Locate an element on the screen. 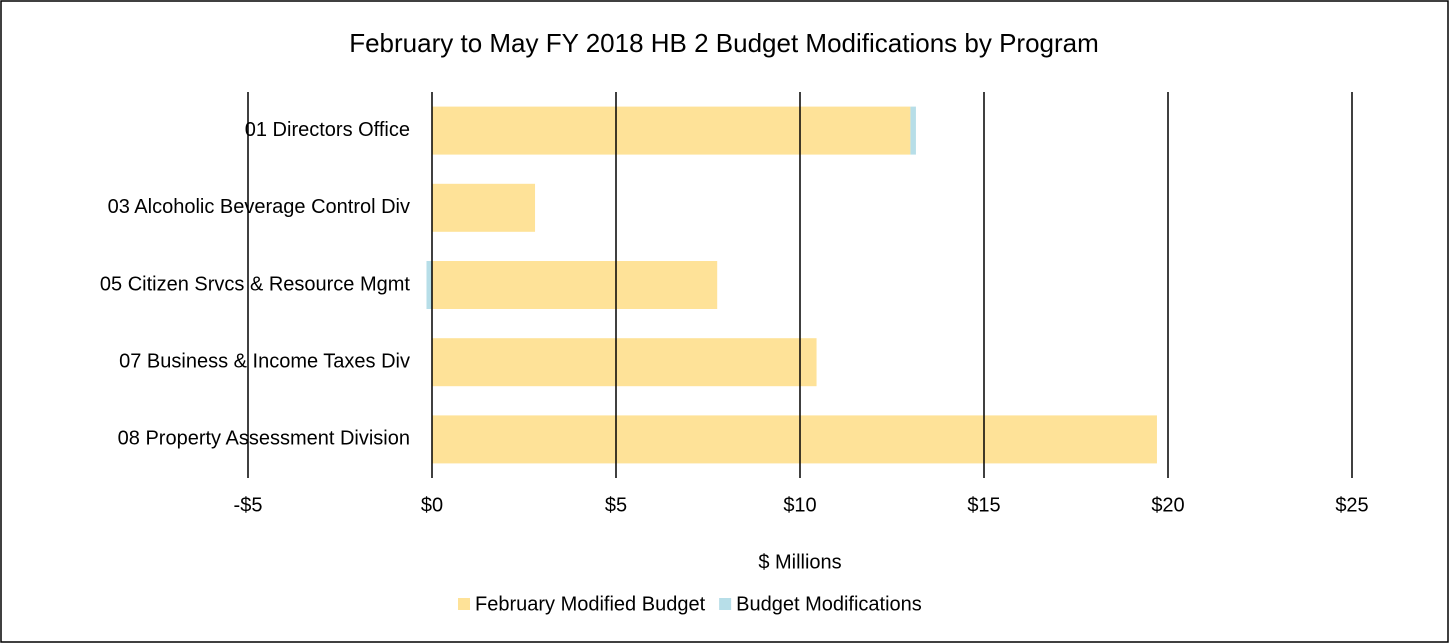 Image resolution: width=1449 pixels, height=643 pixels. y-tick-label: 03 Alcoholic Beverage Control Div is located at coordinates (259, 207).